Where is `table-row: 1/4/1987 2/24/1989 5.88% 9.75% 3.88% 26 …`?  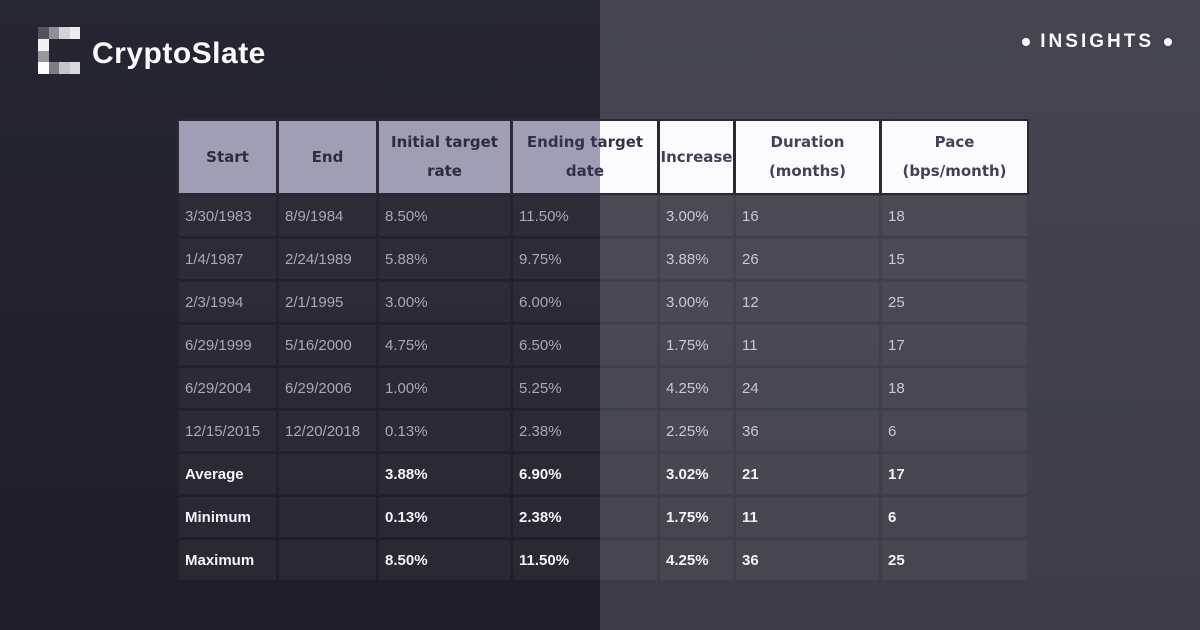 table-row: 1/4/1987 2/24/1989 5.88% 9.75% 3.88% 26 … is located at coordinates (603, 259).